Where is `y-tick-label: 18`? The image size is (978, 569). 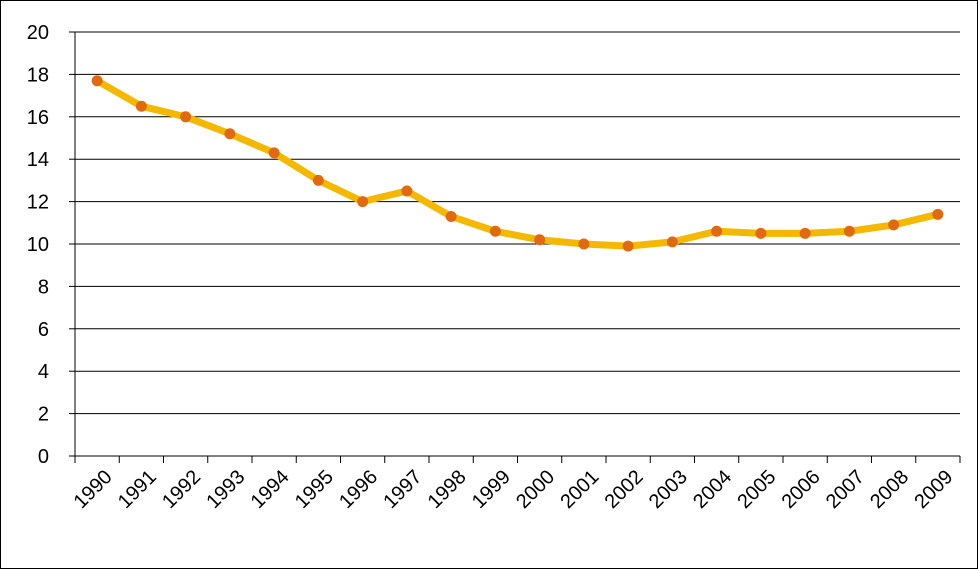
y-tick-label: 18 is located at coordinates (38, 75).